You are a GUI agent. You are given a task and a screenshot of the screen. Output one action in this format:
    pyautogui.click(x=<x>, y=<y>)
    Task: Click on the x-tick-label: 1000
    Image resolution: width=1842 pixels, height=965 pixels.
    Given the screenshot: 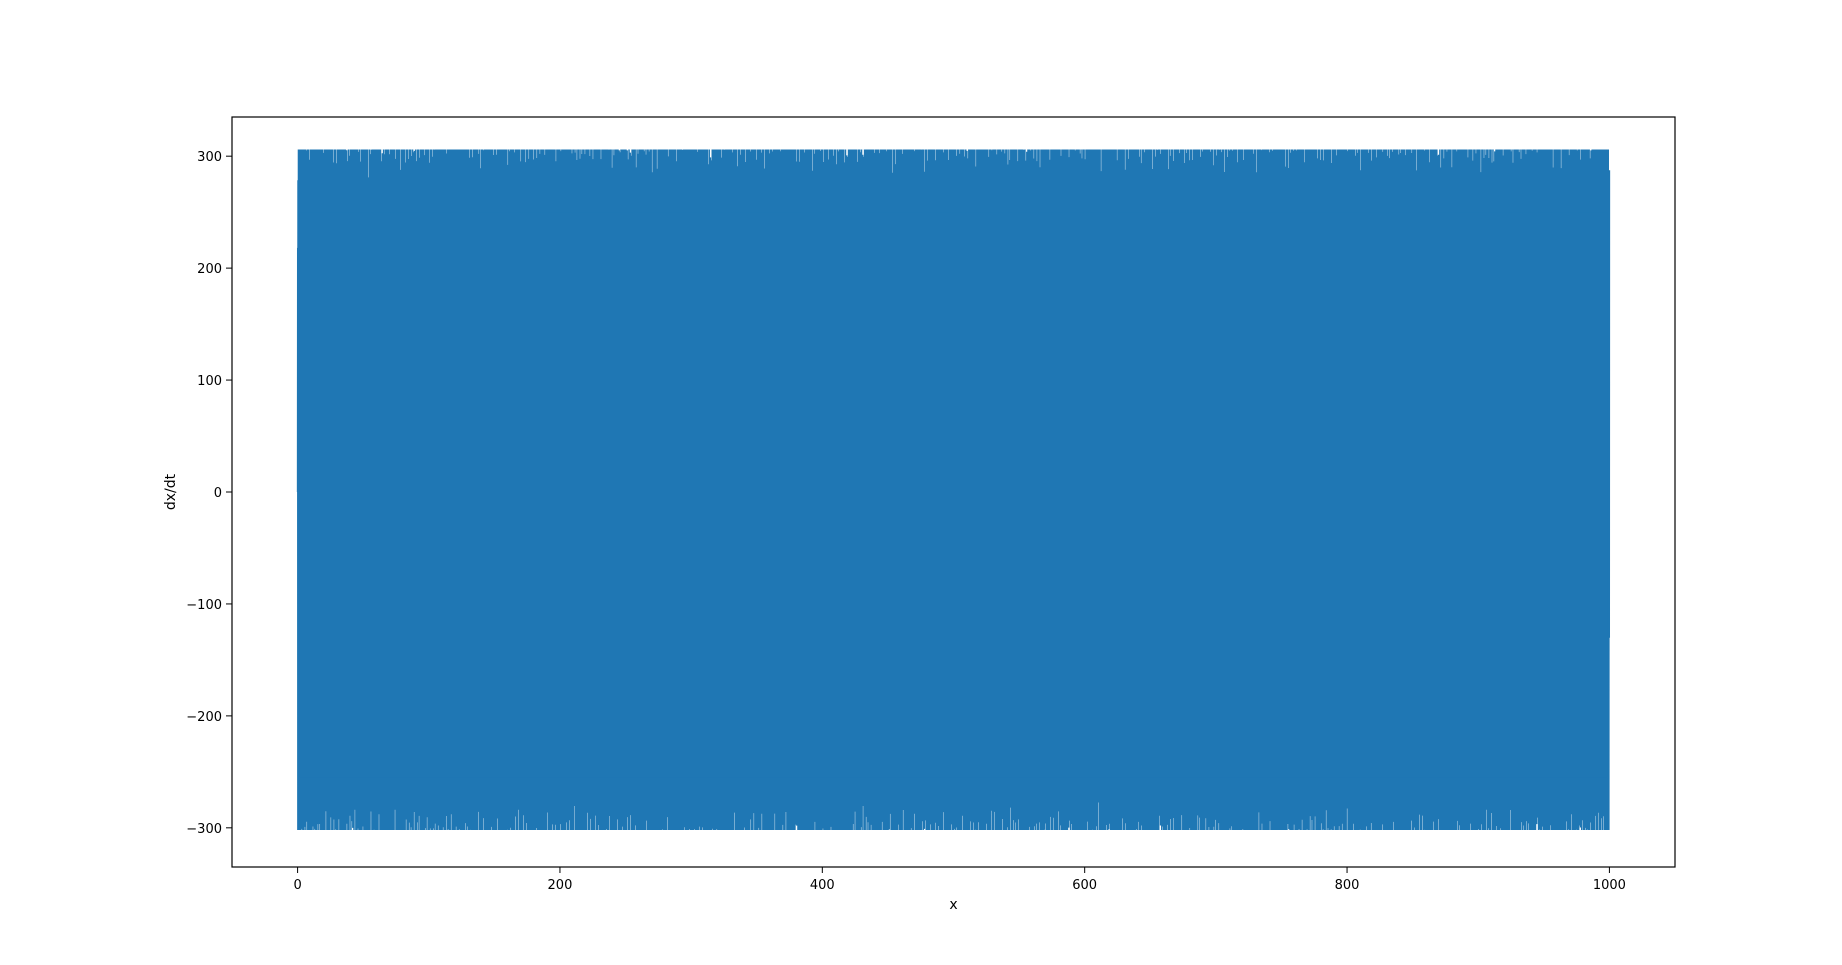 What is the action you would take?
    pyautogui.click(x=1609, y=885)
    